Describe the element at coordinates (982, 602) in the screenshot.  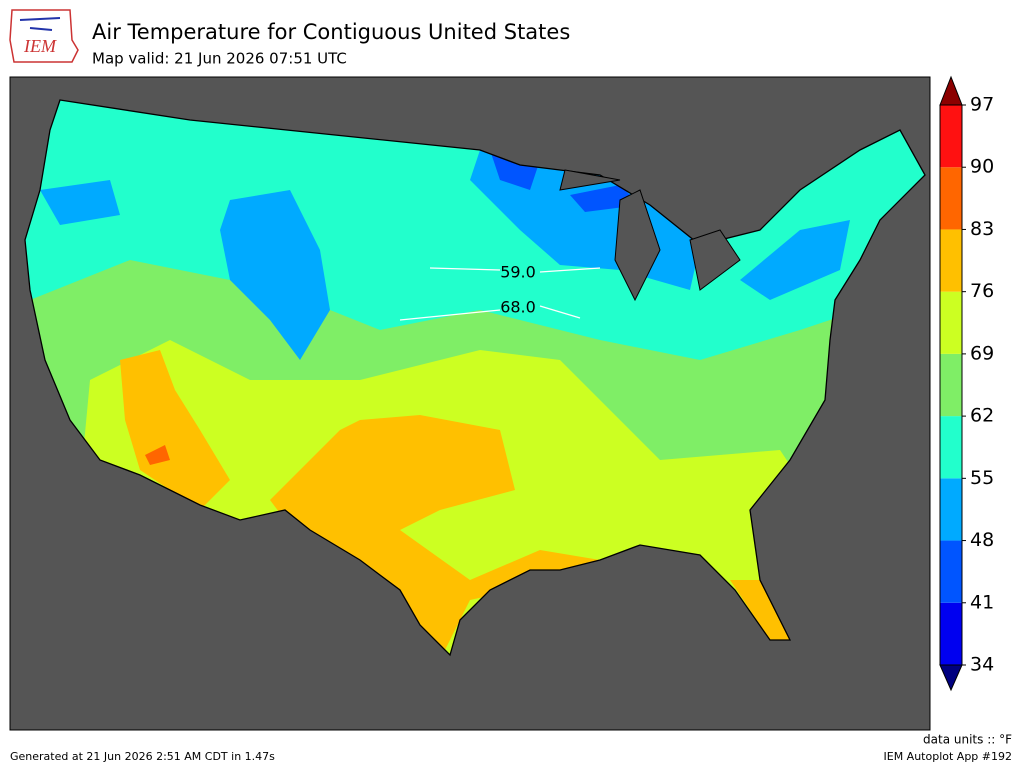
I see `colorbar-label: 41` at that location.